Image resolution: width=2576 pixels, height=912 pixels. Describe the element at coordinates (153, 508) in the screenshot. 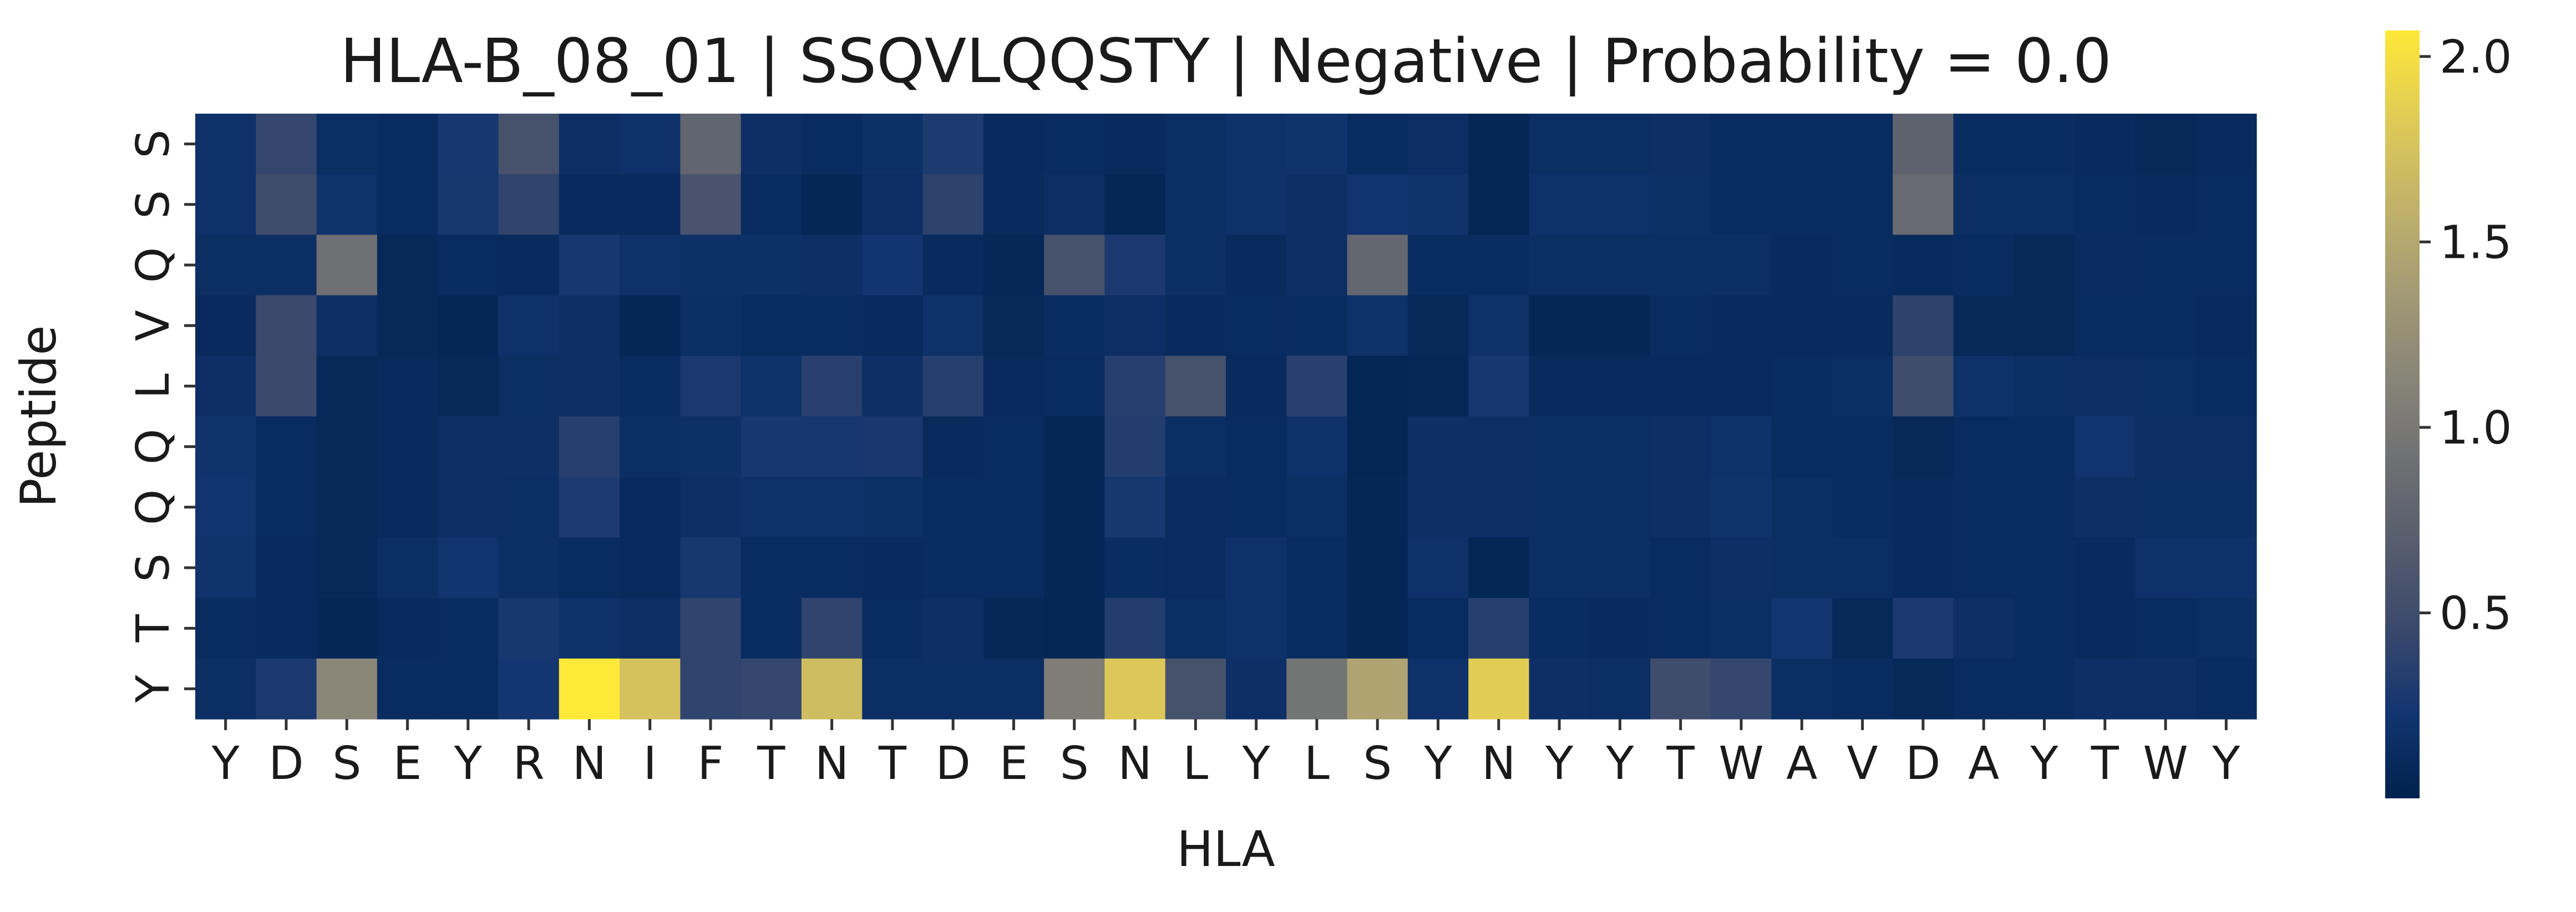

I see `y-tick-label: Q` at that location.